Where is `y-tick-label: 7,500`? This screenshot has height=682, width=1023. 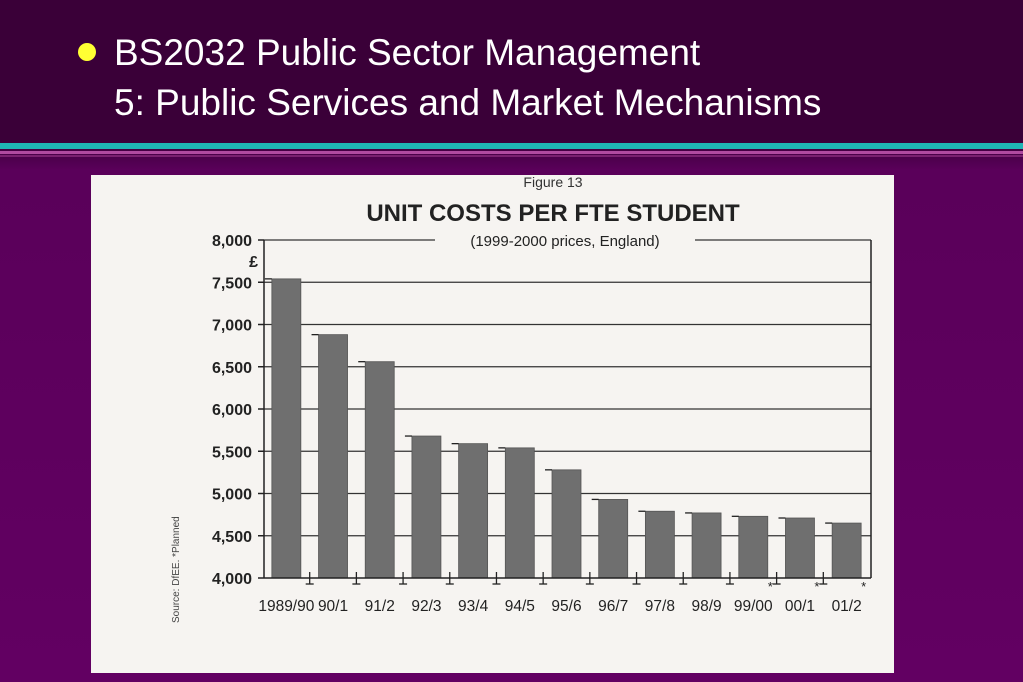 y-tick-label: 7,500 is located at coordinates (232, 283).